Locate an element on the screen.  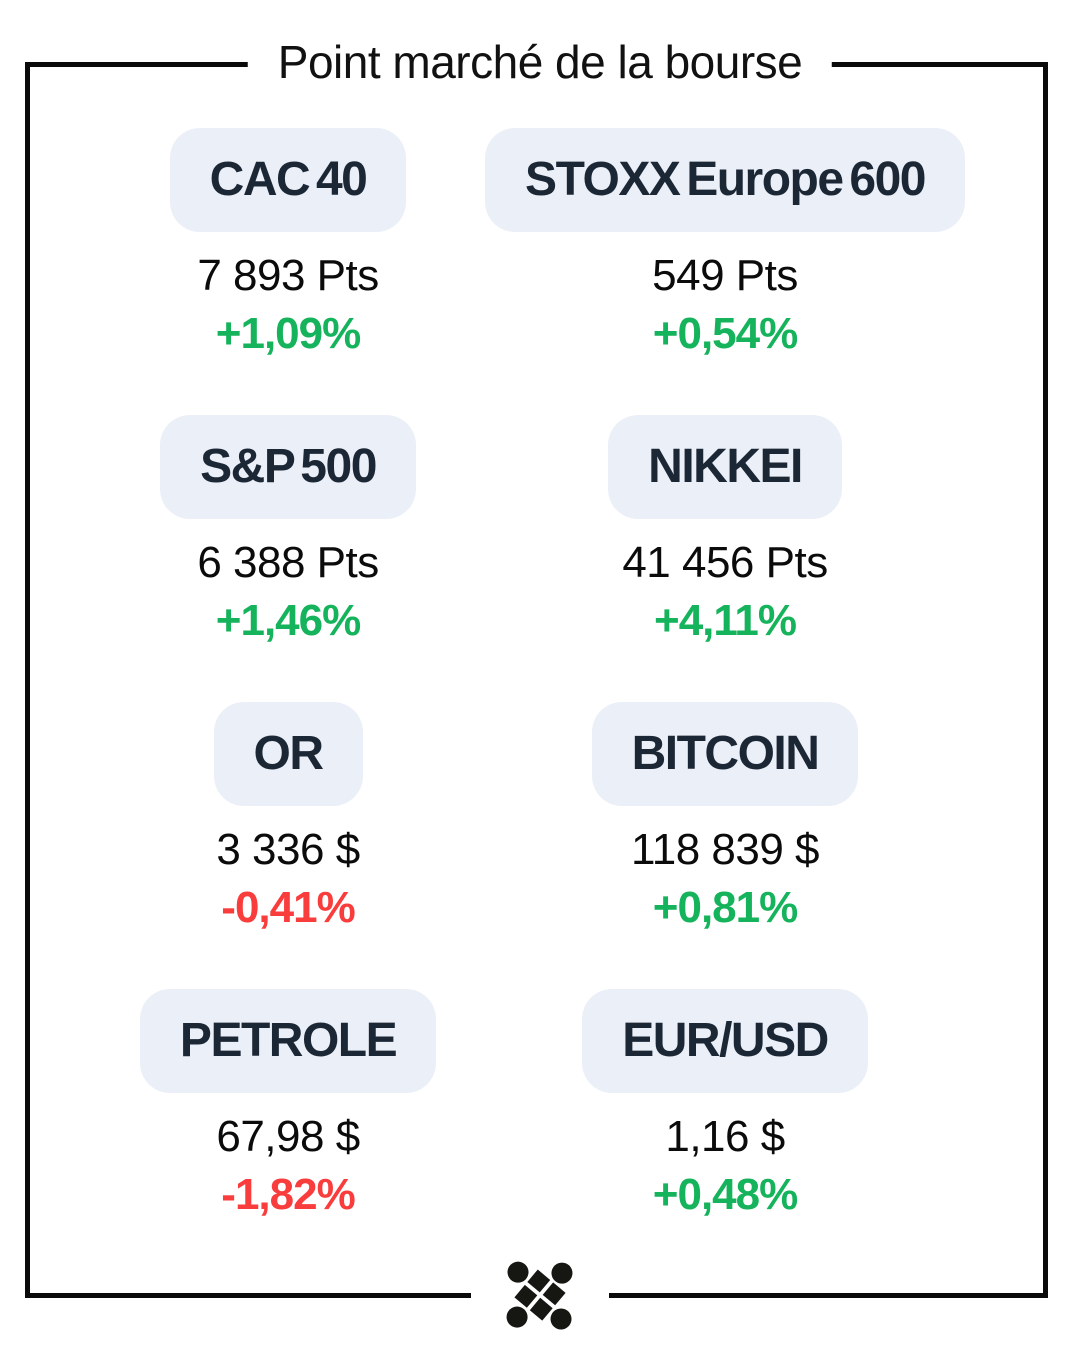
change-value: +4,11% is located at coordinates (725, 620).